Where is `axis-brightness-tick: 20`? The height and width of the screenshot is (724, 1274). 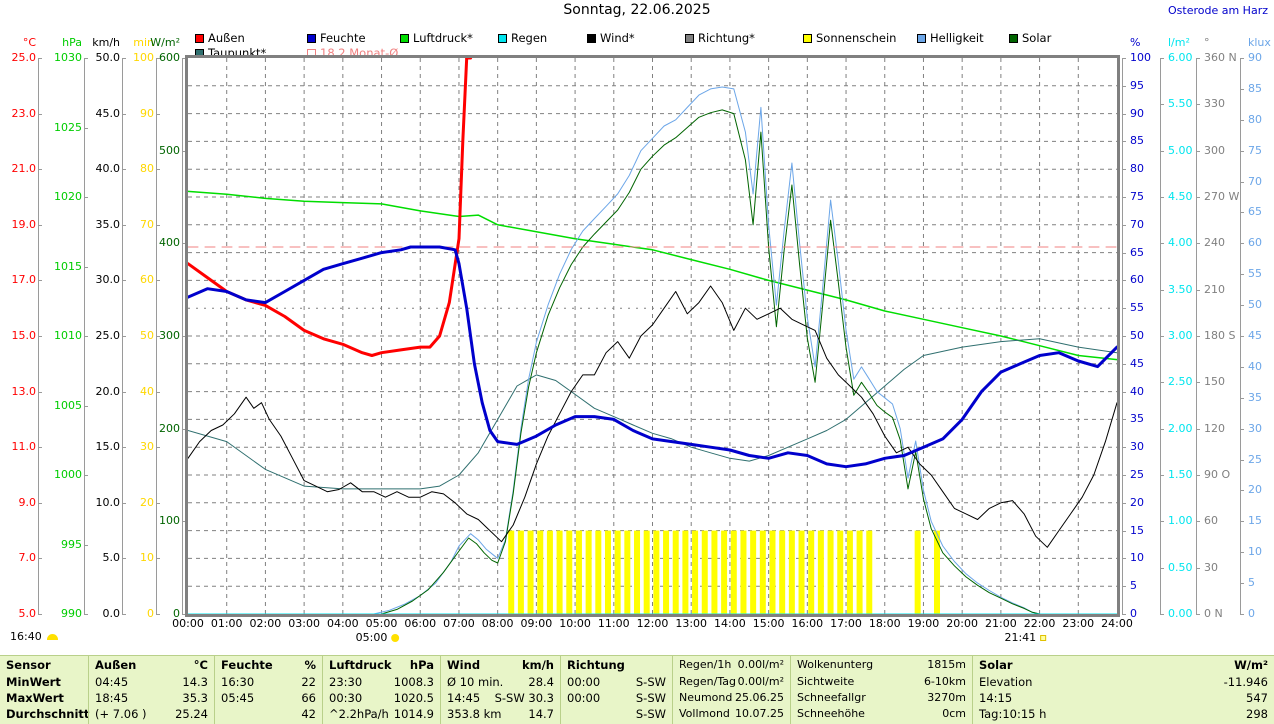 axis-brightness-tick: 20 is located at coordinates (1255, 490).